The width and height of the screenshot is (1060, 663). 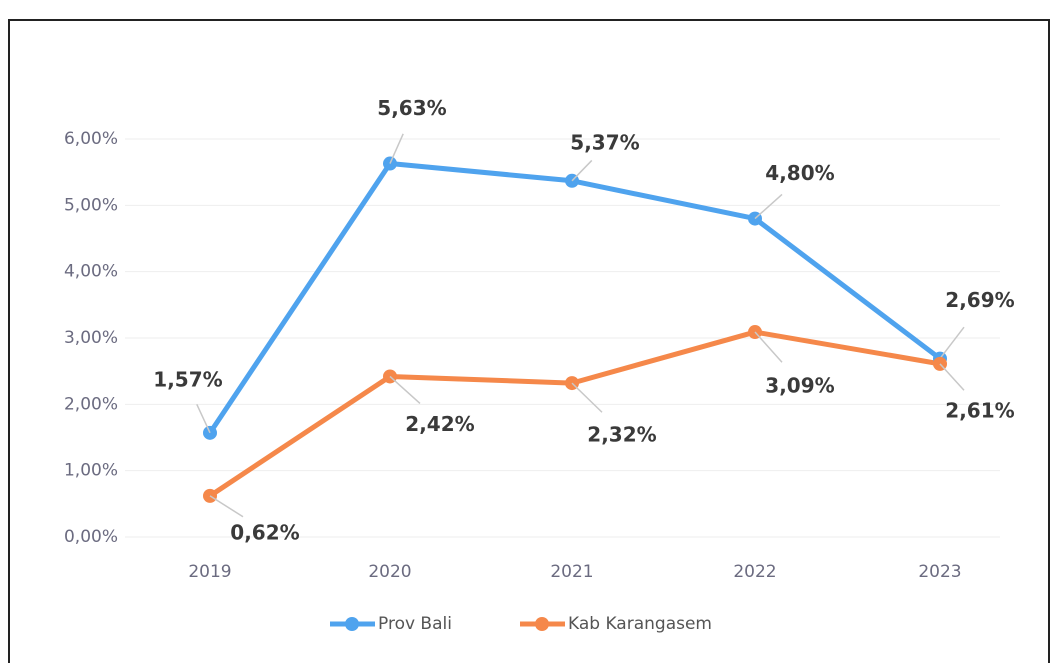 What do you see at coordinates (389, 572) in the screenshot?
I see `x-tick-label: 2020` at bounding box center [389, 572].